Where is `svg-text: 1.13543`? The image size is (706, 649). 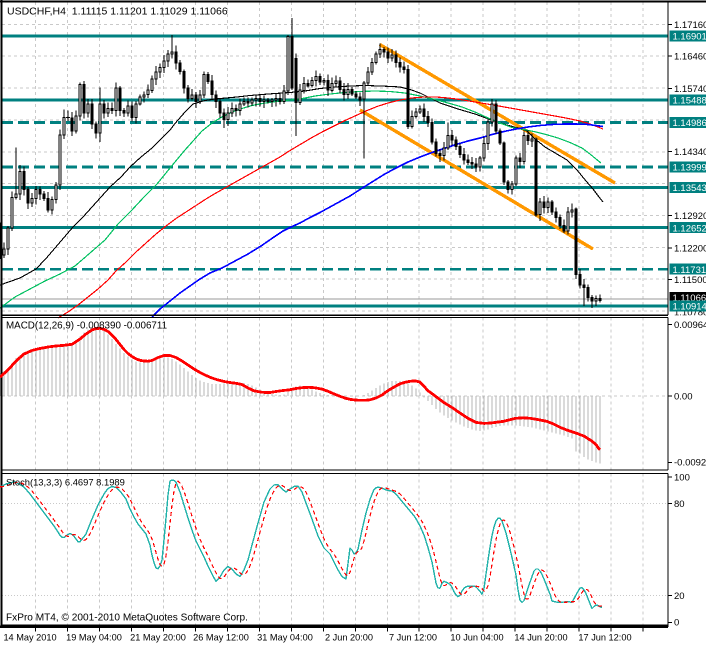
svg-text: 1.13543 is located at coordinates (689, 188).